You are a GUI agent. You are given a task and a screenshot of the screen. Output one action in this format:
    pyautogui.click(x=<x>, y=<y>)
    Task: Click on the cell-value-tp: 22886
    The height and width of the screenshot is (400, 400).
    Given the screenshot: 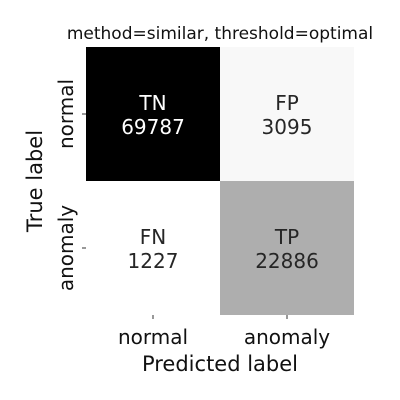 What is the action you would take?
    pyautogui.click(x=287, y=261)
    